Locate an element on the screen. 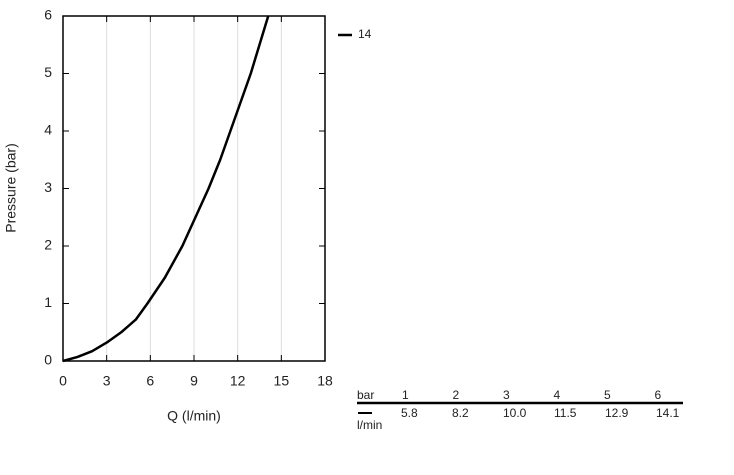 This screenshot has width=734, height=475. x-axis-label: Q (l/min) is located at coordinates (194, 416).